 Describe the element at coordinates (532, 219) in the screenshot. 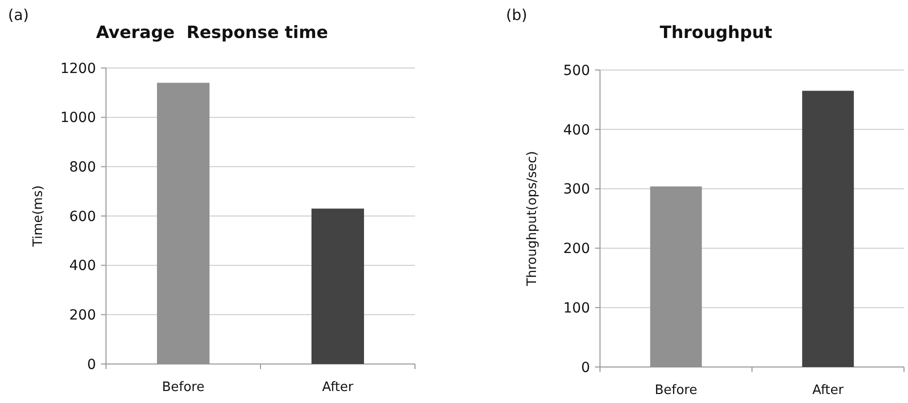

I see `y-axis-title: Throughput(ops/sec)` at that location.